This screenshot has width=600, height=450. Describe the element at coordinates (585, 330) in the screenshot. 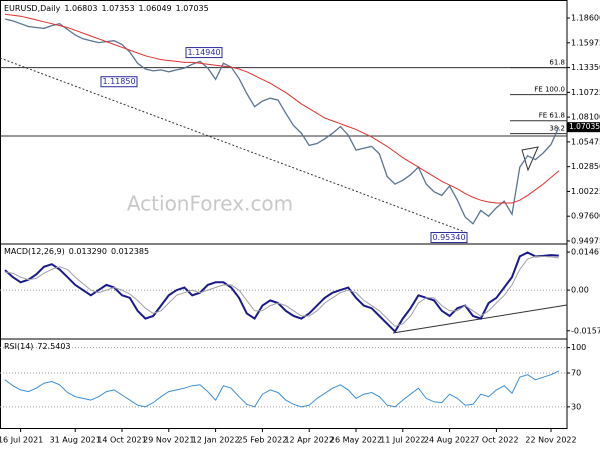

I see `y-tick-label: -0.015718` at that location.